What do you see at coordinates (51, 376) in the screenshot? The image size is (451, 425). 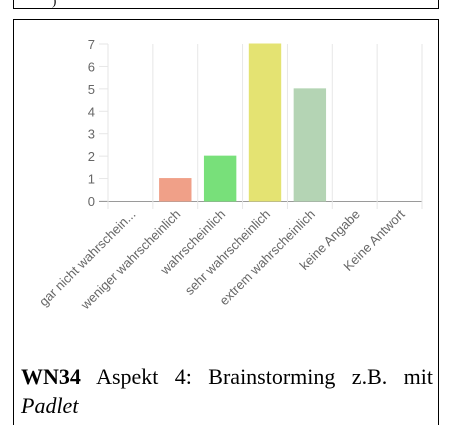 I see `caption-id: WN34` at bounding box center [51, 376].